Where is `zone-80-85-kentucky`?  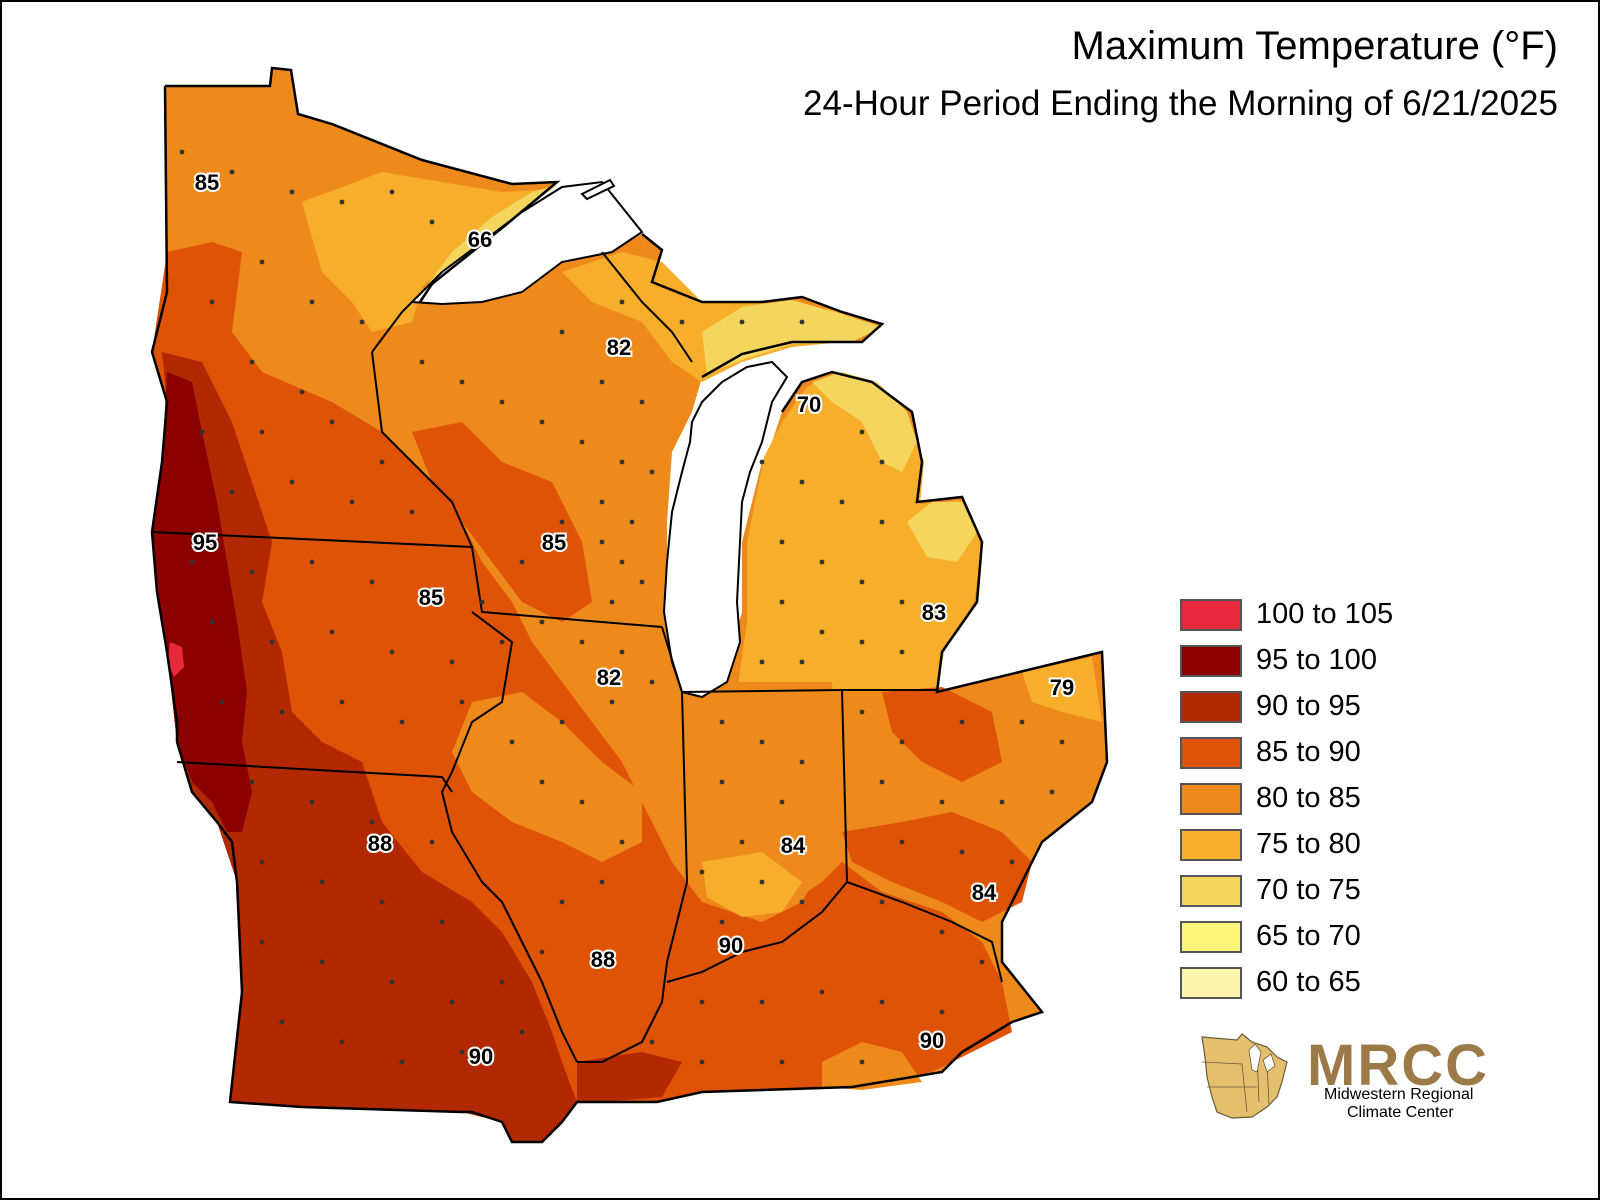
zone-80-85-kentucky is located at coordinates (872, 1066).